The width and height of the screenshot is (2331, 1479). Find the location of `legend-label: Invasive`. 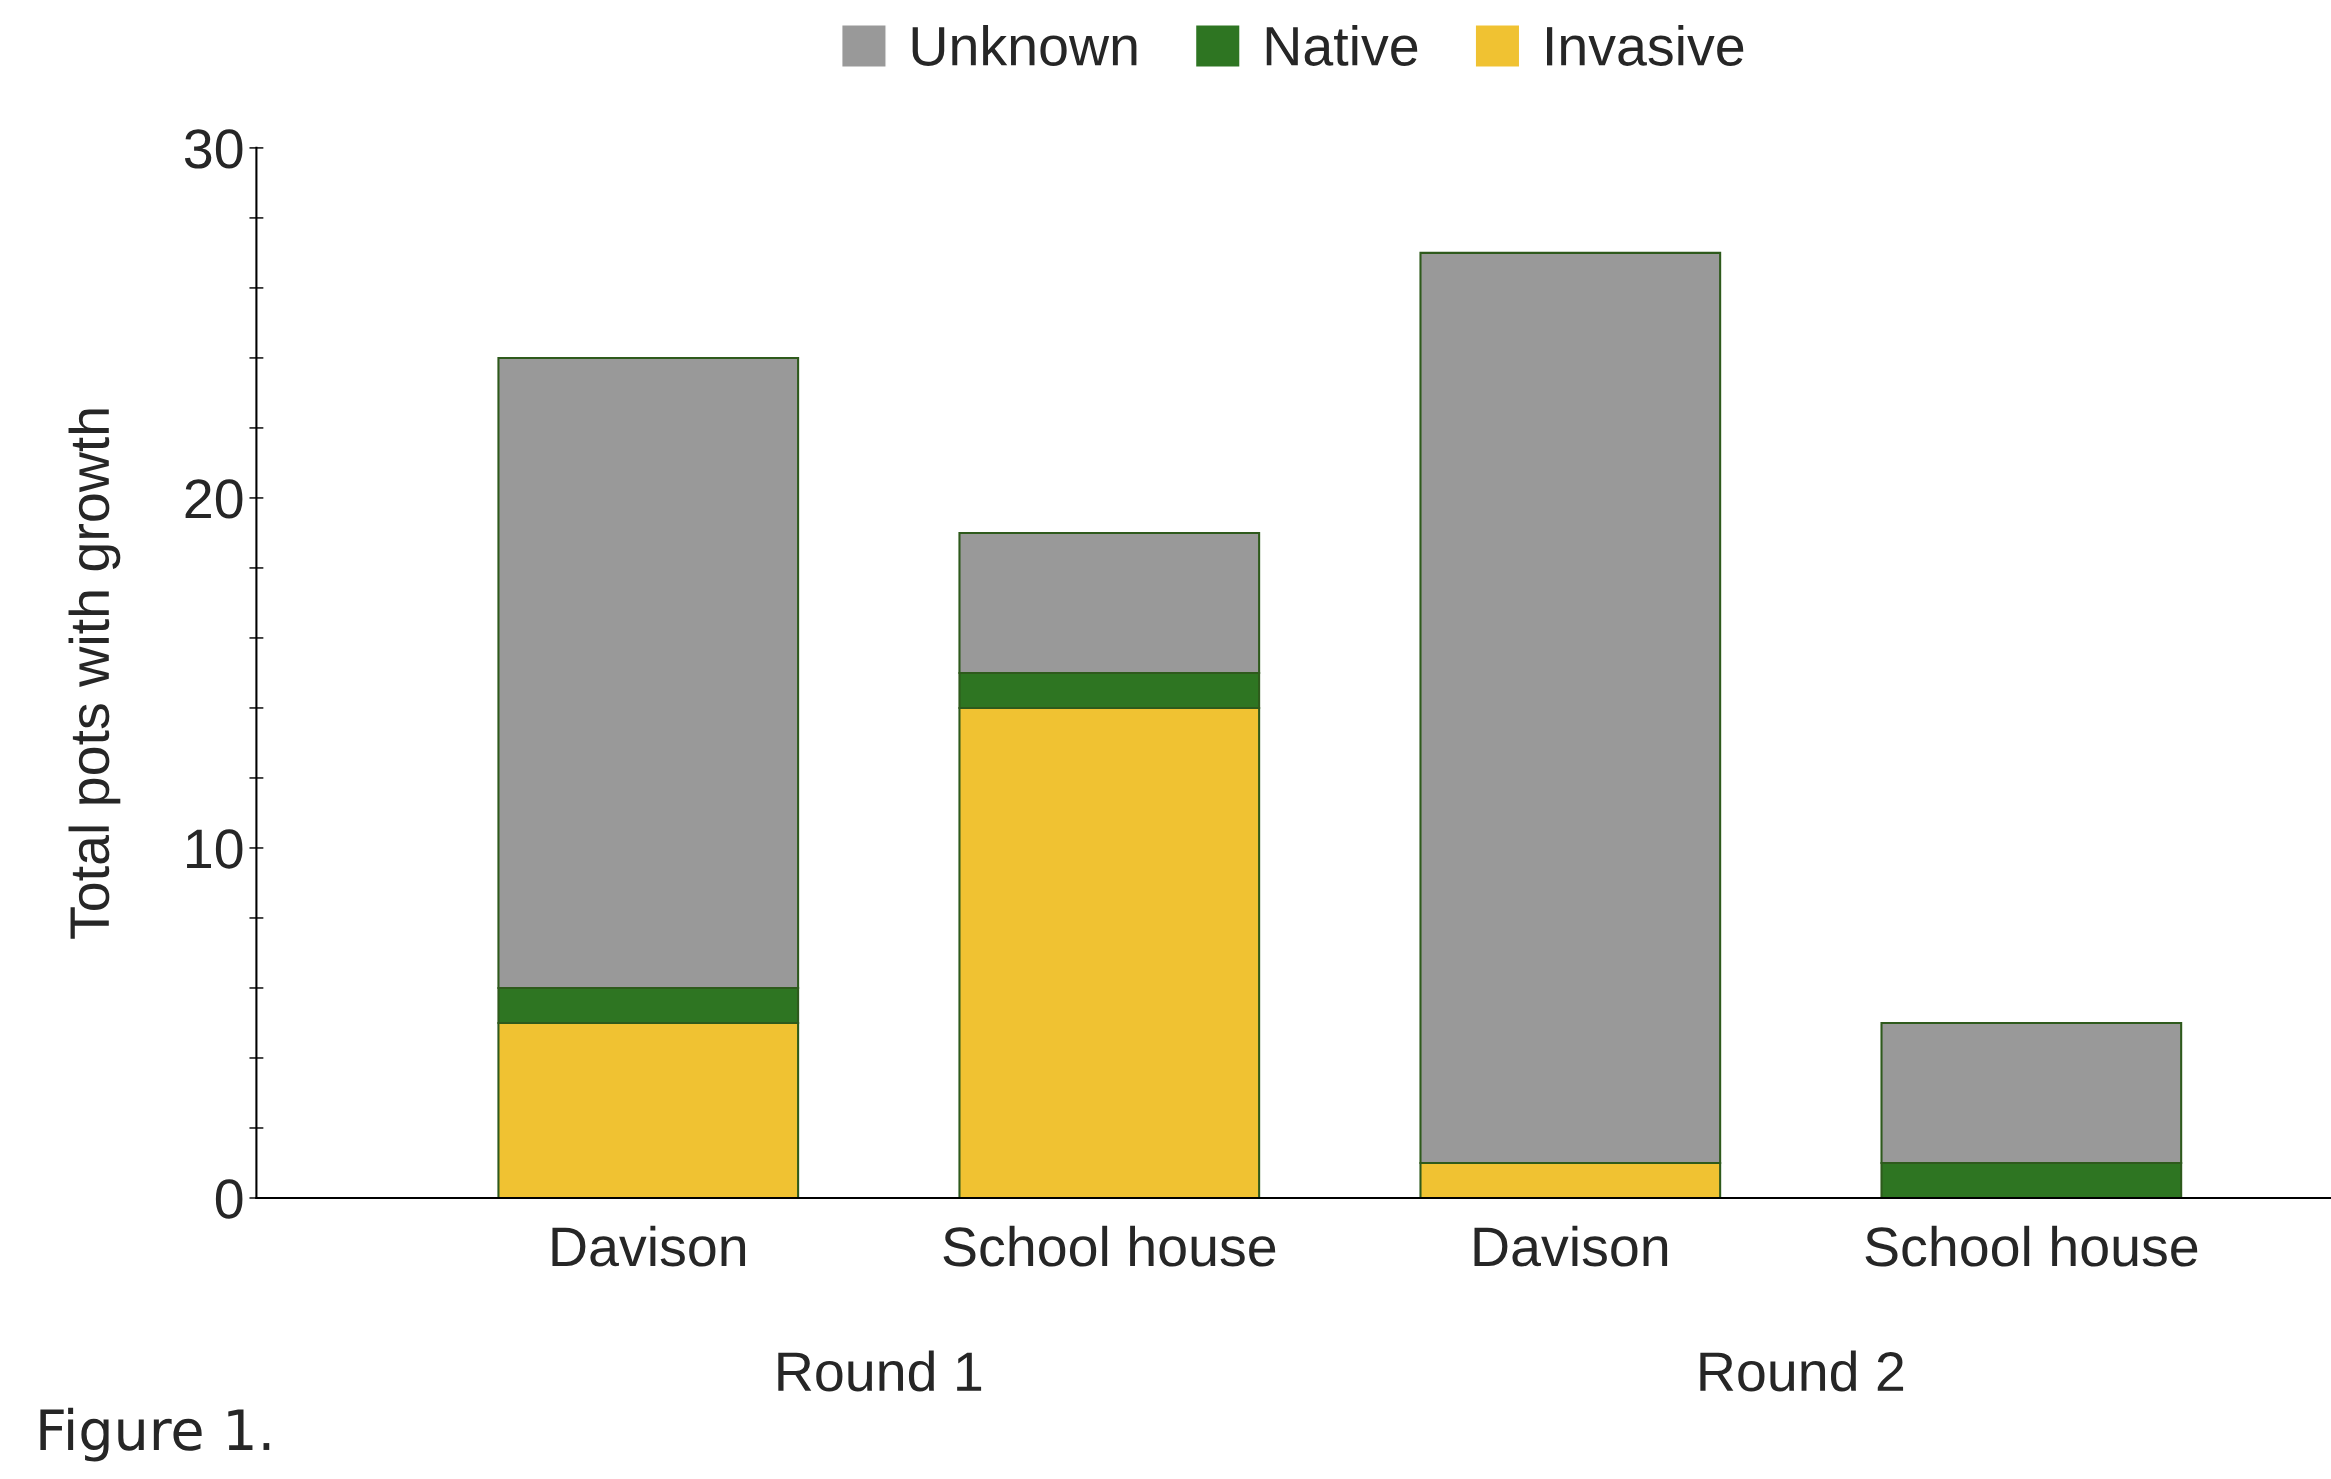

legend-label: Invasive is located at coordinates (1645, 45).